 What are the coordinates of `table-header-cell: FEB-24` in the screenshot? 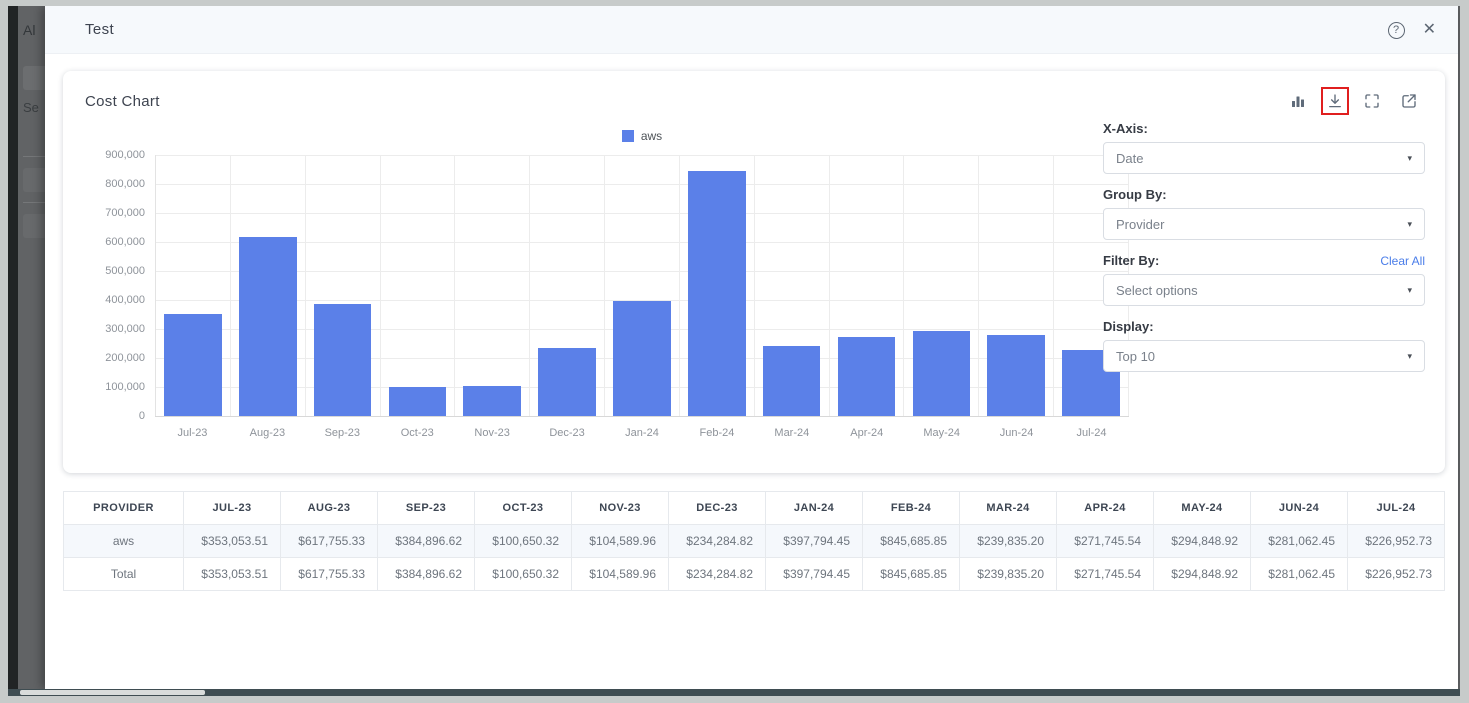 It's located at (911, 508).